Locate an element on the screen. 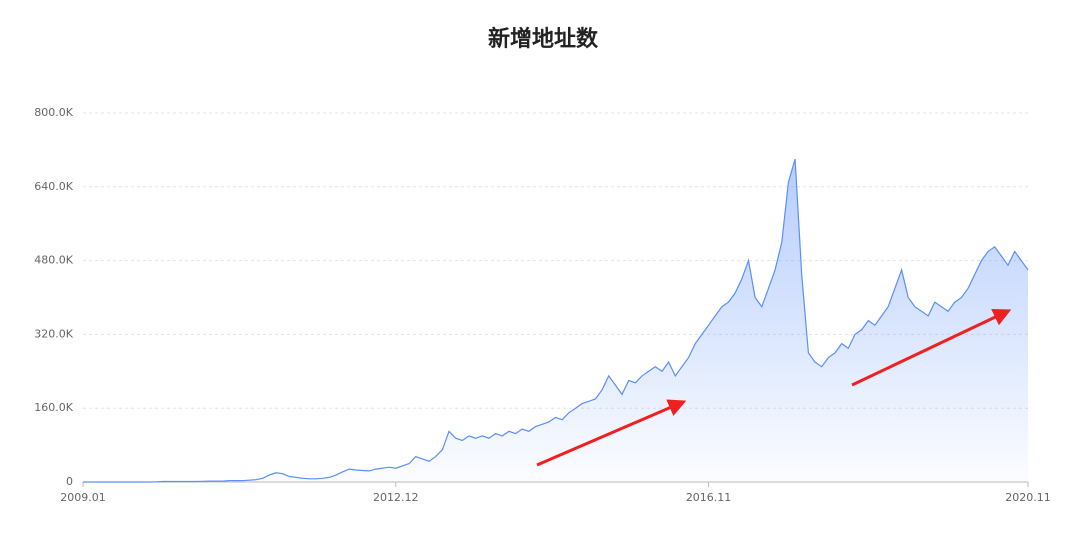 This screenshot has height=533, width=1080. x-tick-label: 2016.11 is located at coordinates (709, 497).